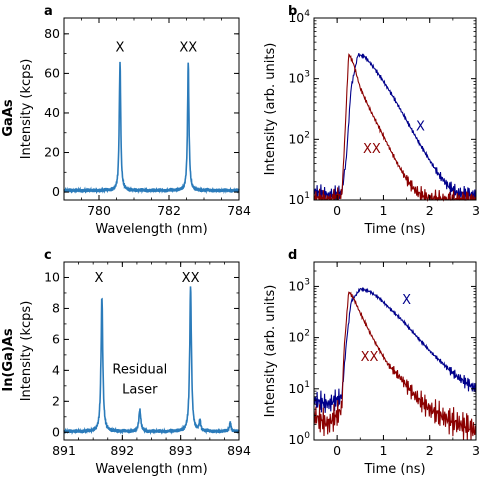  Describe the element at coordinates (299, 439) in the screenshot. I see `y-tick-label: 10⁰` at that location.